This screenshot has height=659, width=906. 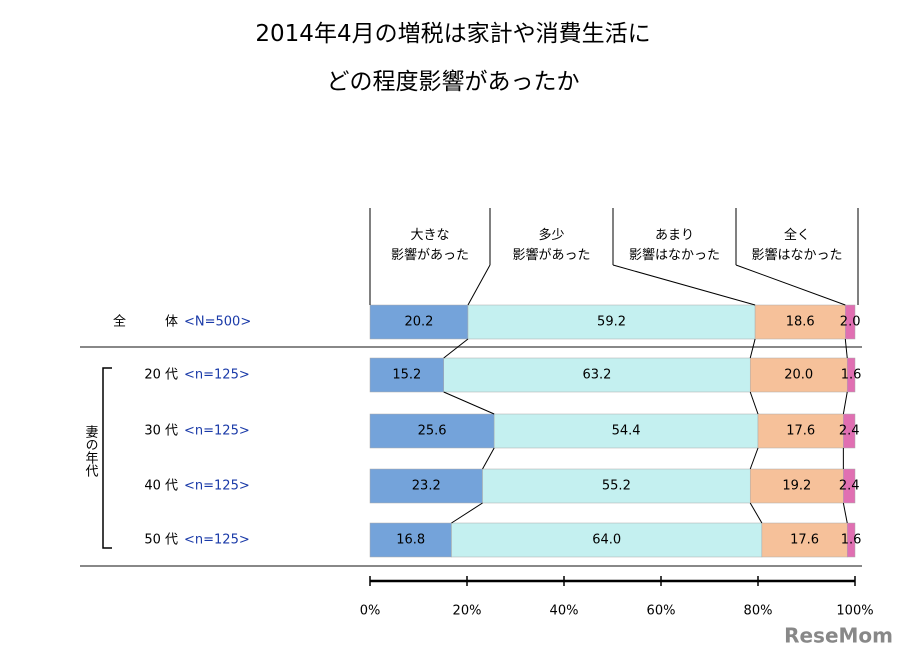 What do you see at coordinates (551, 245) in the screenshot?
I see `legend-label: 多少 影響があった` at bounding box center [551, 245].